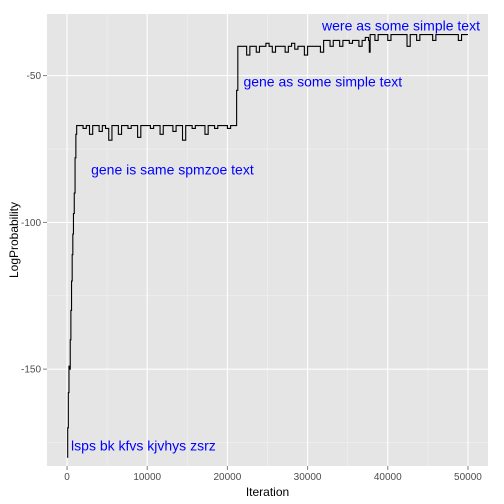 This screenshot has width=504, height=504. I want to click on annotation-label: were as some simple text, so click(400, 26).